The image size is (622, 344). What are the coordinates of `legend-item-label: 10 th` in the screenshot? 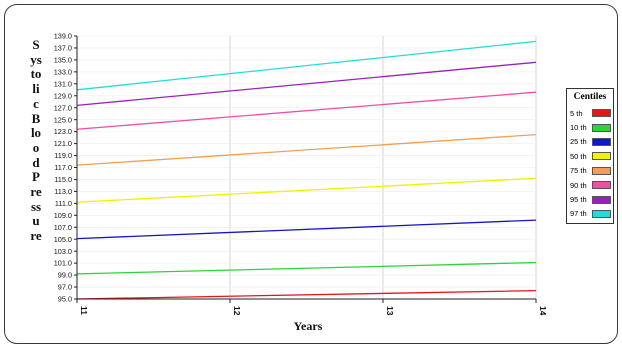 It's located at (578, 128).